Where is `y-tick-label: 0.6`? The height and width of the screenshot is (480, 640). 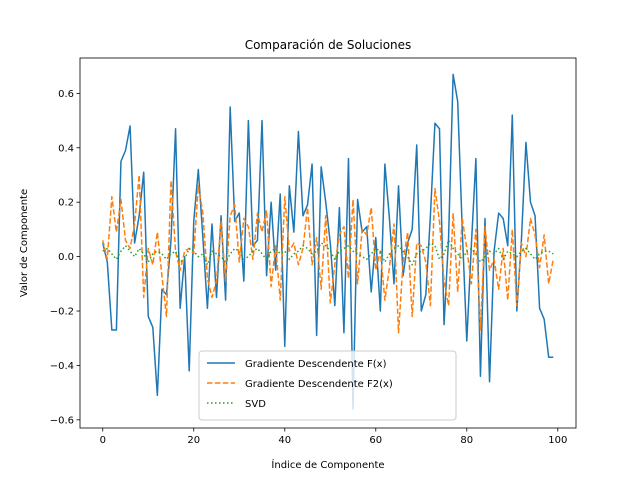
y-tick-label: 0.6 is located at coordinates (66, 94).